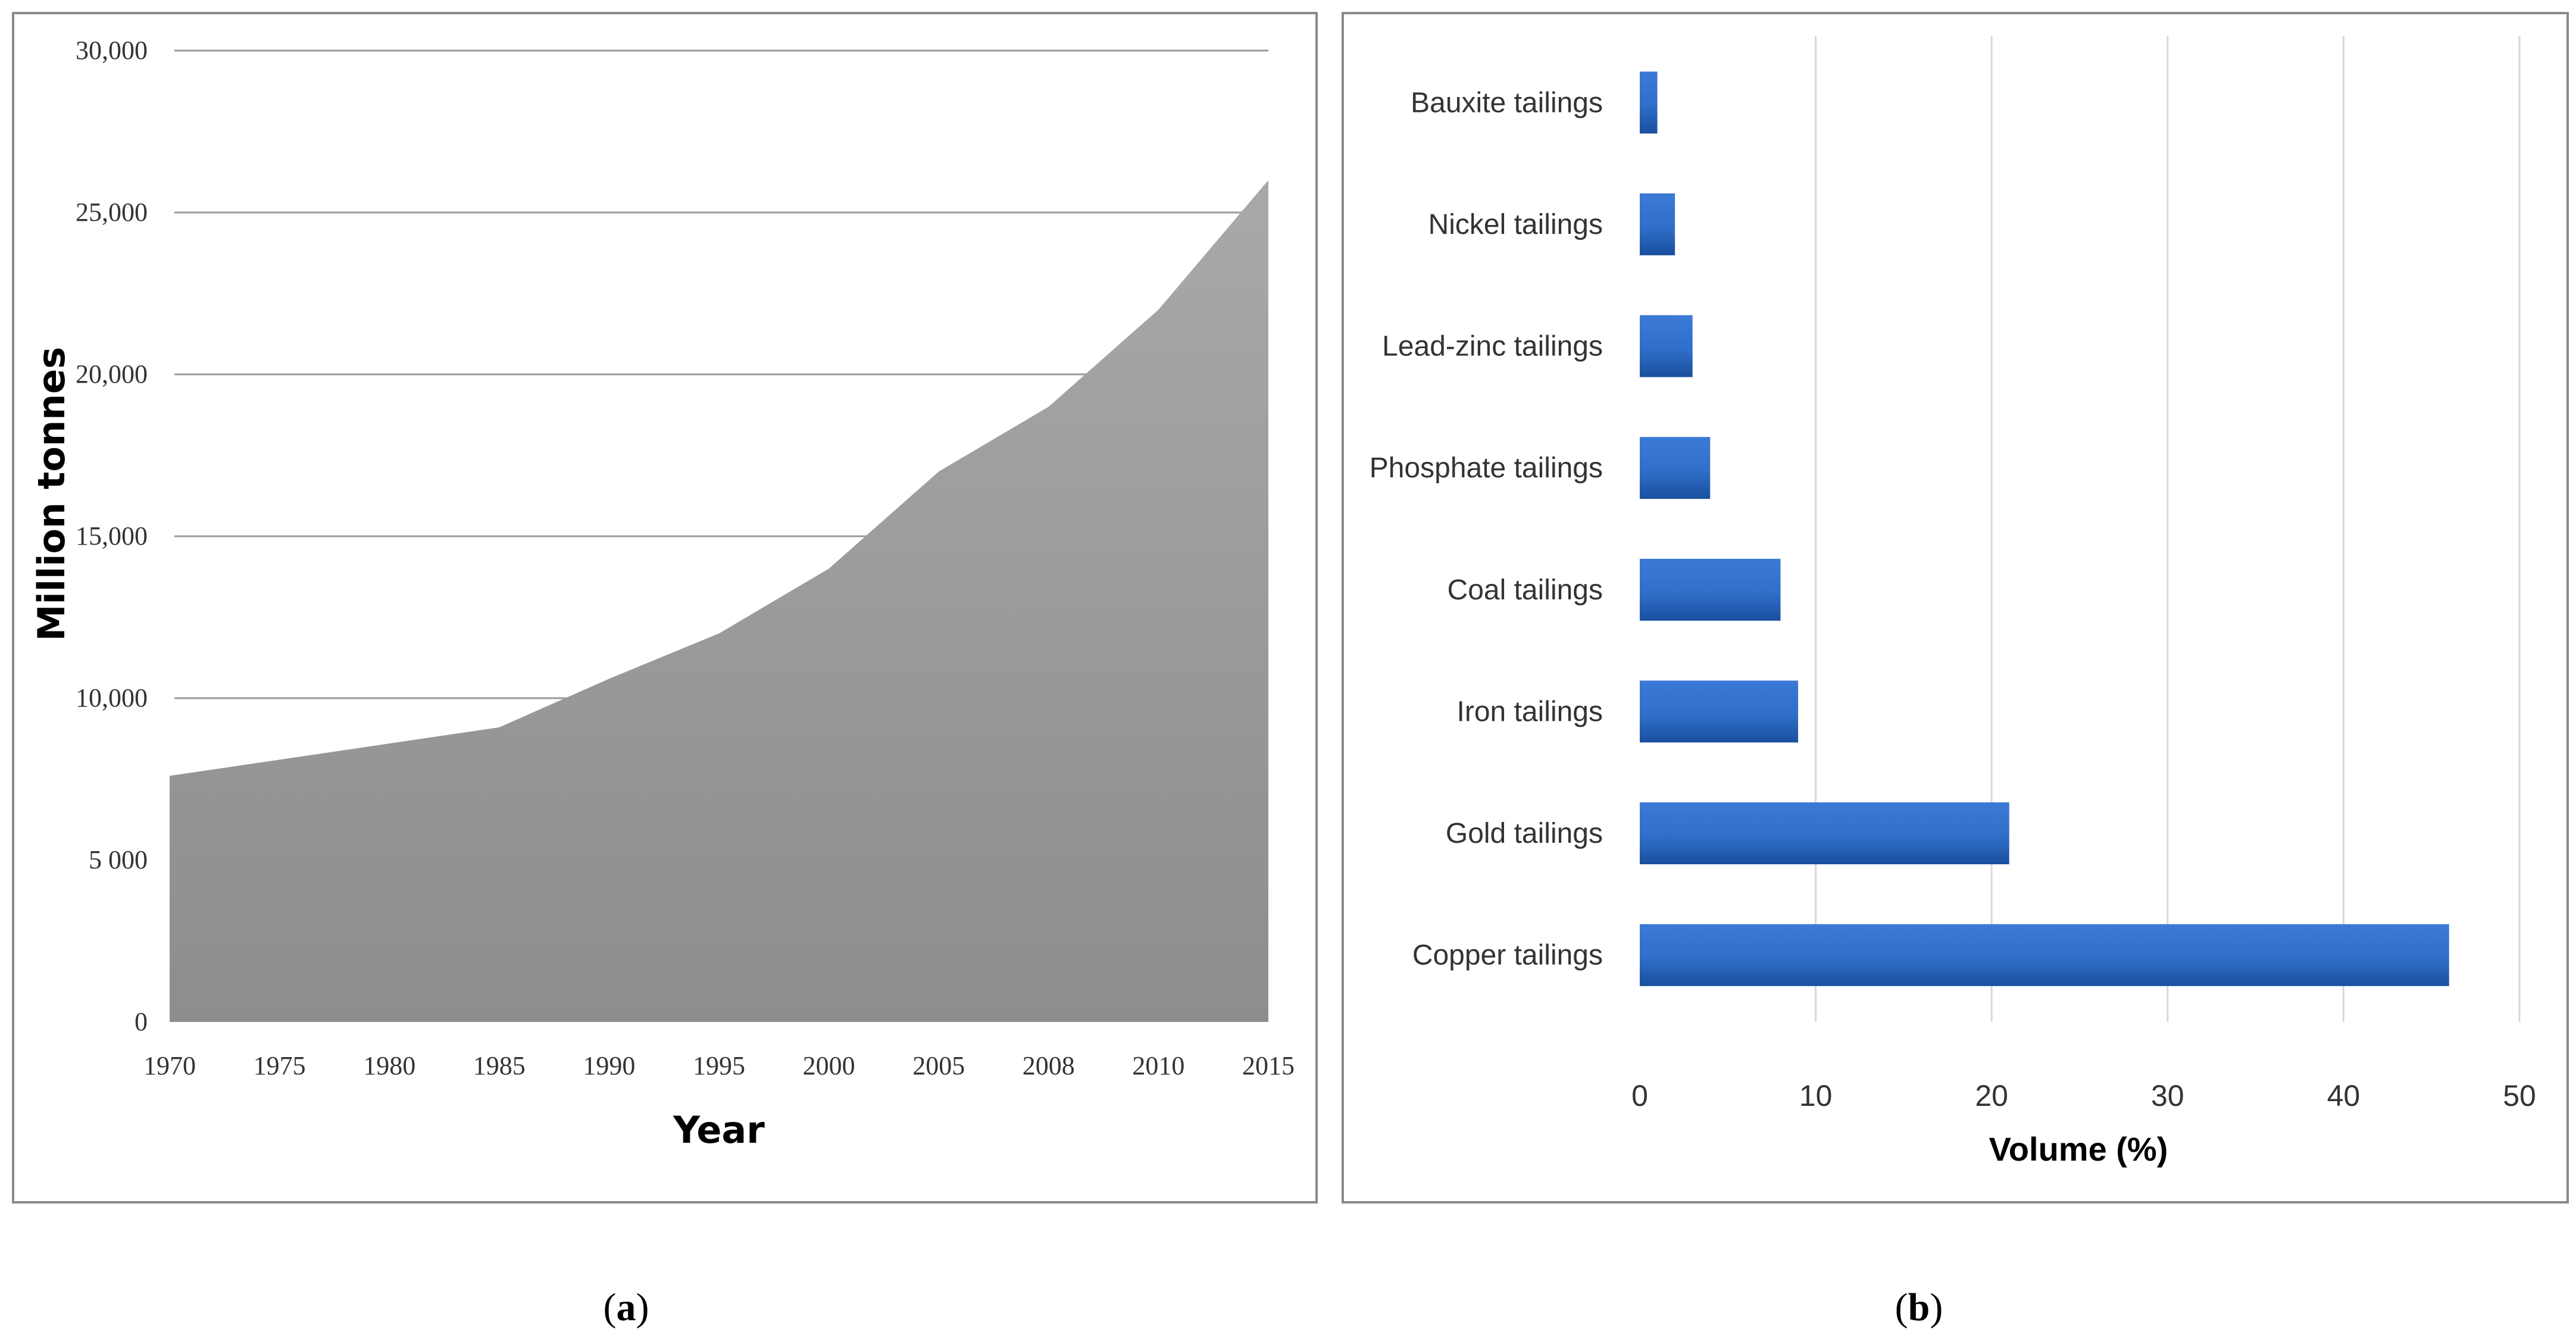 This screenshot has height=1338, width=2576. I want to click on category-label: Nickel tailings, so click(1515, 224).